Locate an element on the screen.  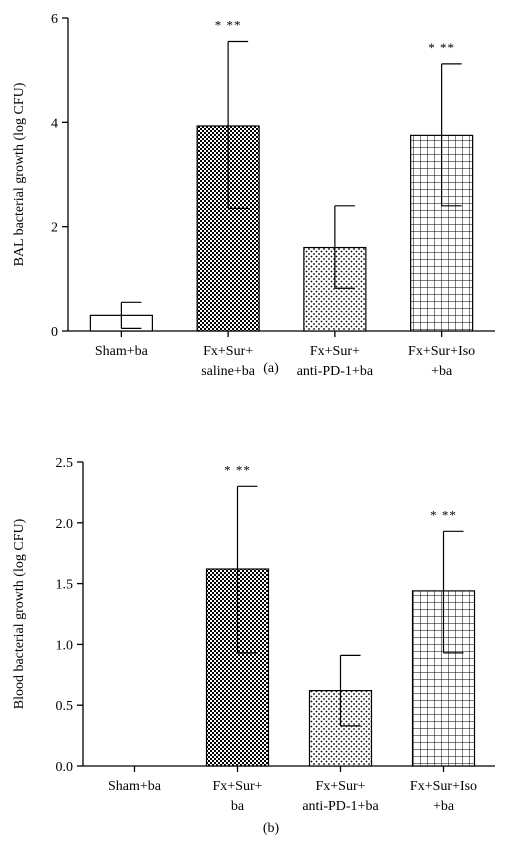
y-tick-label: 0.0 is located at coordinates (65, 767).